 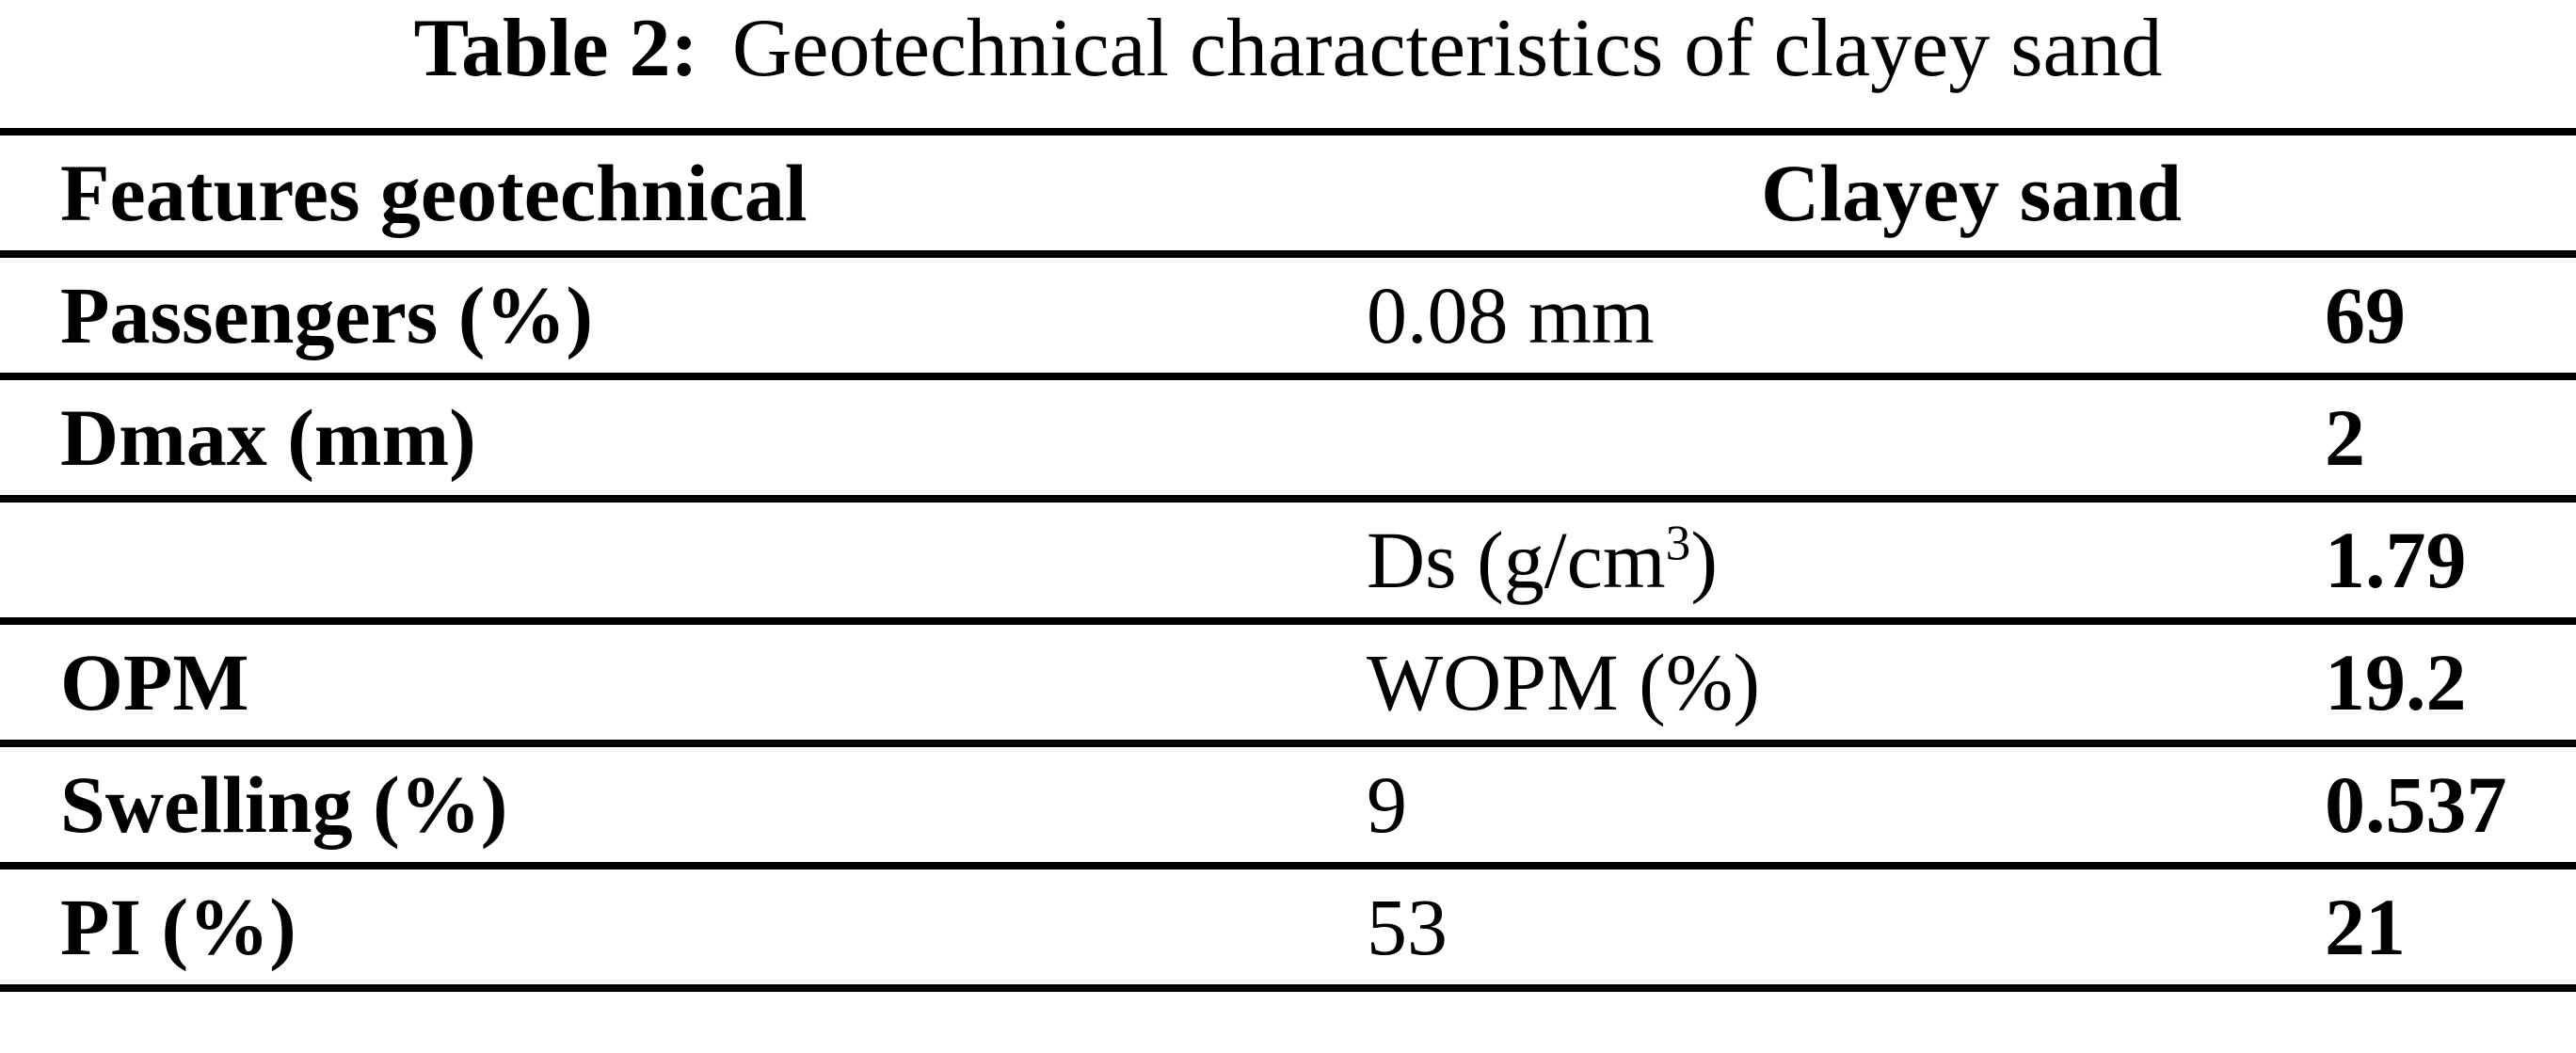 I want to click on table-row-ds: Ds (g/cm3) 1.79, so click(x=1288, y=560).